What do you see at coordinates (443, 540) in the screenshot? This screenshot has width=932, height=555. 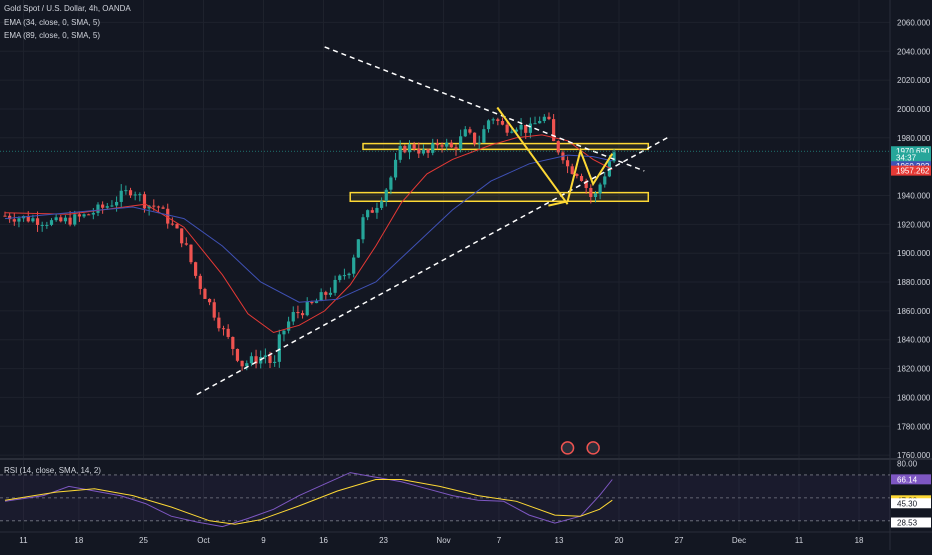 I see `time-tick-label: Nov` at bounding box center [443, 540].